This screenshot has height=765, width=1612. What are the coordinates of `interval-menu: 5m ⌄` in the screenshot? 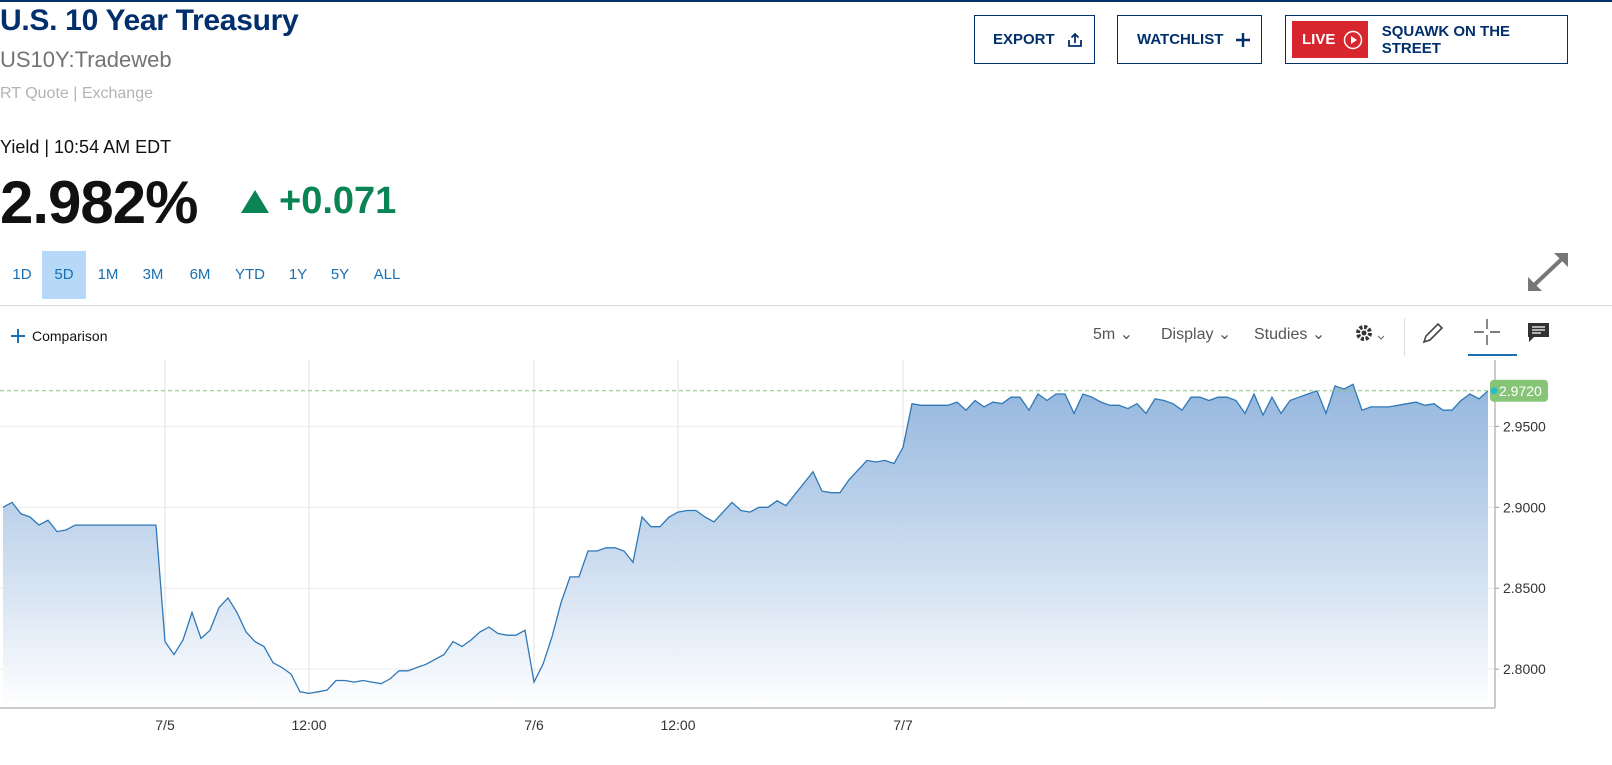 It's located at (1113, 334).